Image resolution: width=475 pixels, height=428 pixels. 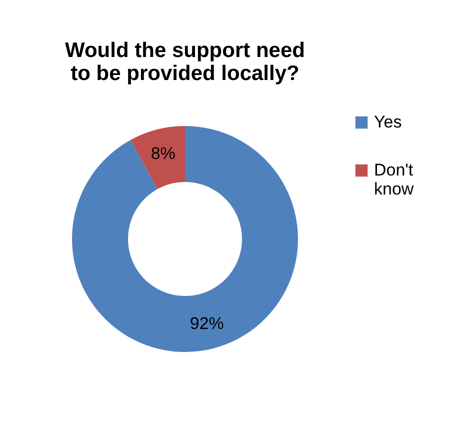 What do you see at coordinates (185, 62) in the screenshot?
I see `chart-title: Would the support need to be provided locally?` at bounding box center [185, 62].